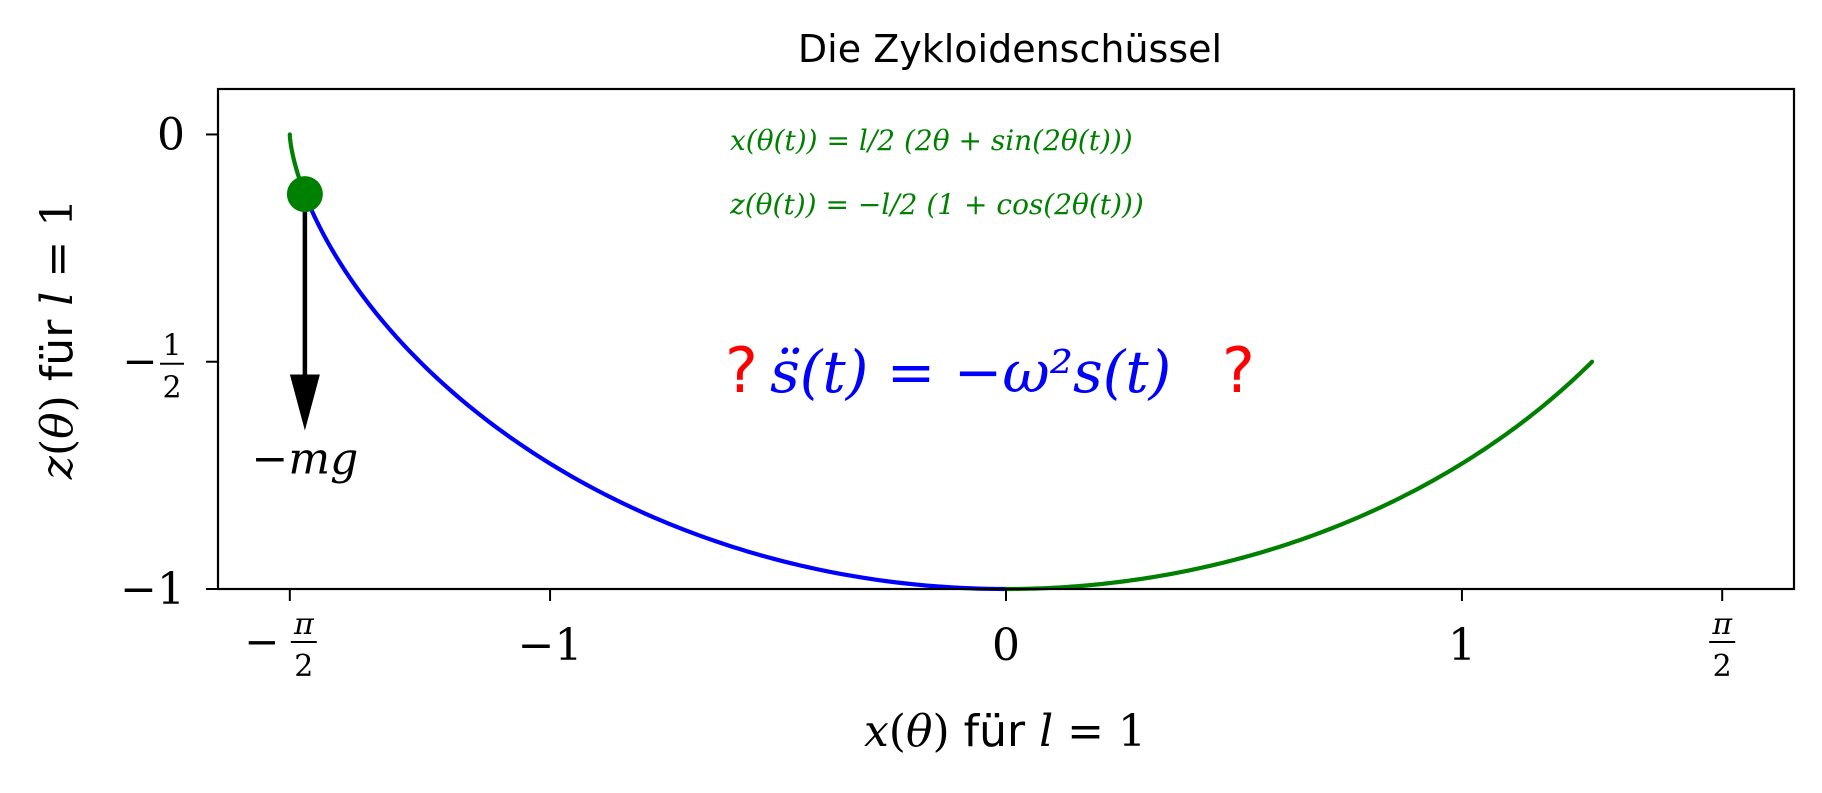  What do you see at coordinates (304, 402) in the screenshot?
I see `gravity-arrow-head` at bounding box center [304, 402].